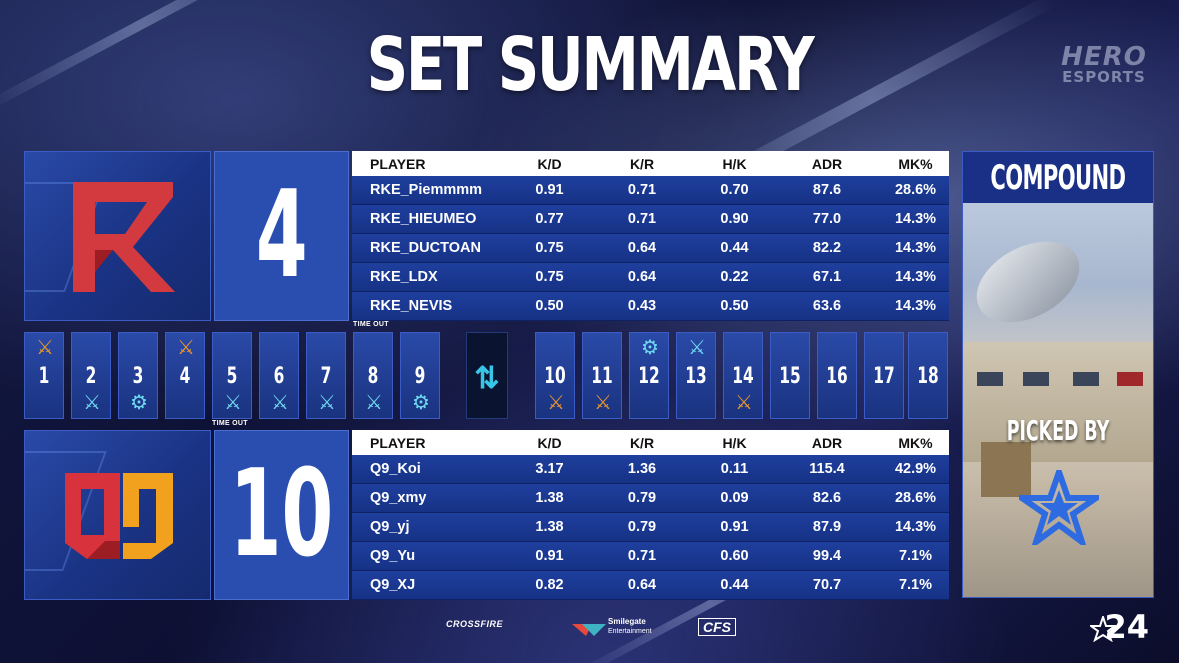 The height and width of the screenshot is (663, 1179). What do you see at coordinates (1104, 57) in the screenshot?
I see `brand-line1: HERO` at bounding box center [1104, 57].